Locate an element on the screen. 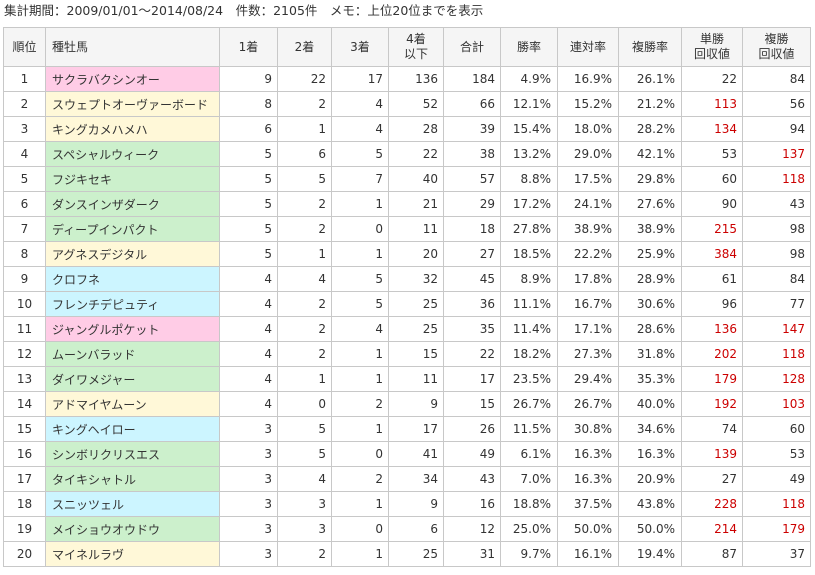  top2-rate-cell: 50.0% is located at coordinates (588, 529).